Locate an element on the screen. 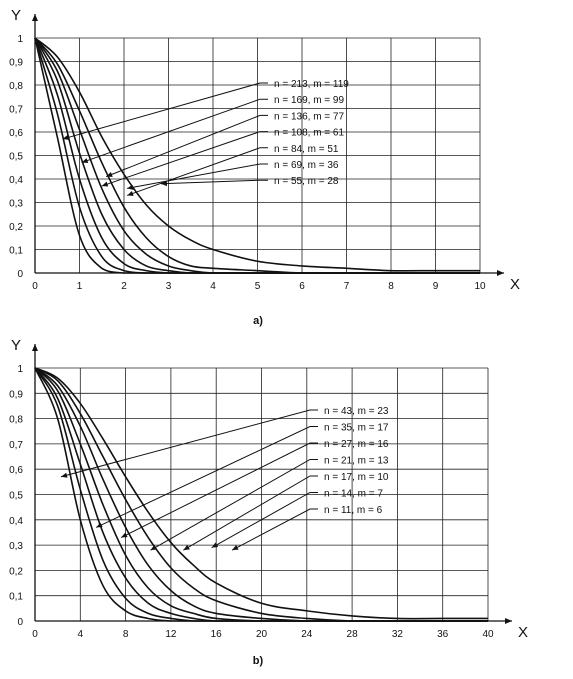  series-label: n = 84, m = 51 is located at coordinates (306, 149).